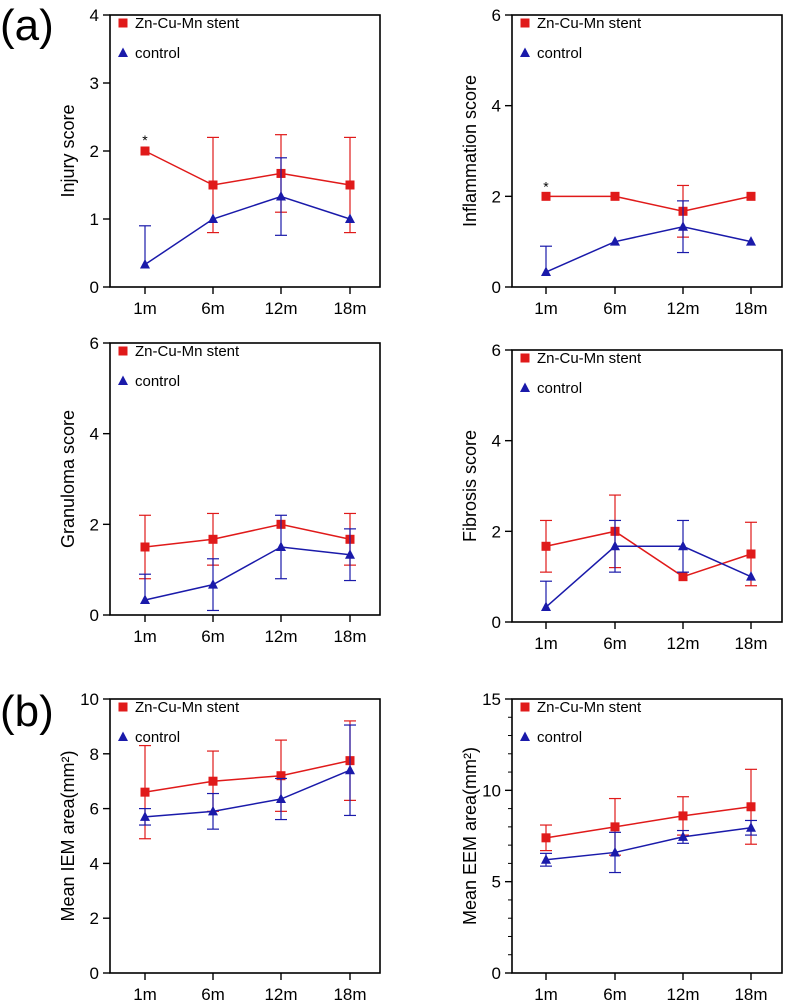 The image size is (789, 1001). I want to click on chart3-plot-frame, so click(647, 486).